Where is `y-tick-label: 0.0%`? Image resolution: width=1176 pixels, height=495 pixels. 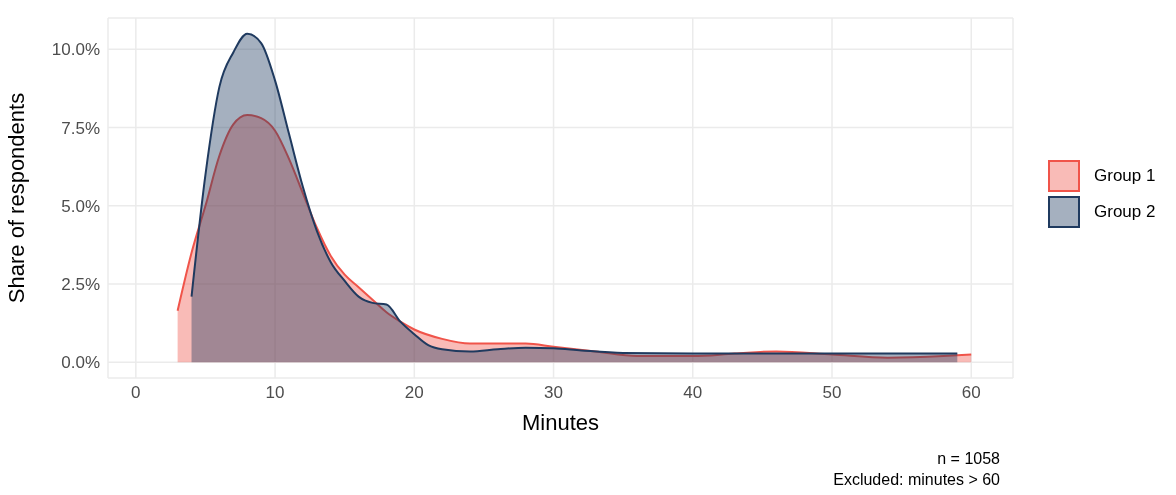
y-tick-label: 0.0% is located at coordinates (80, 363).